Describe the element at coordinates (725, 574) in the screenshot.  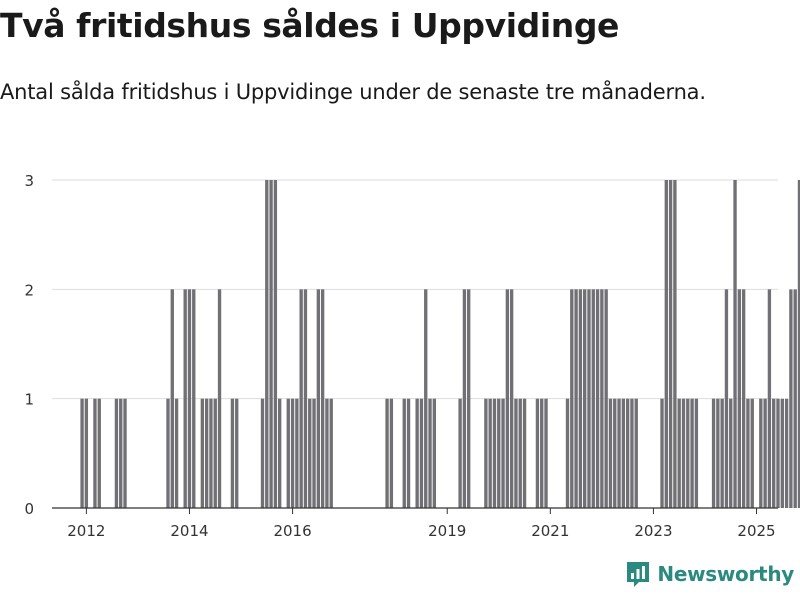
I see `brand-name: Newsworthy` at that location.